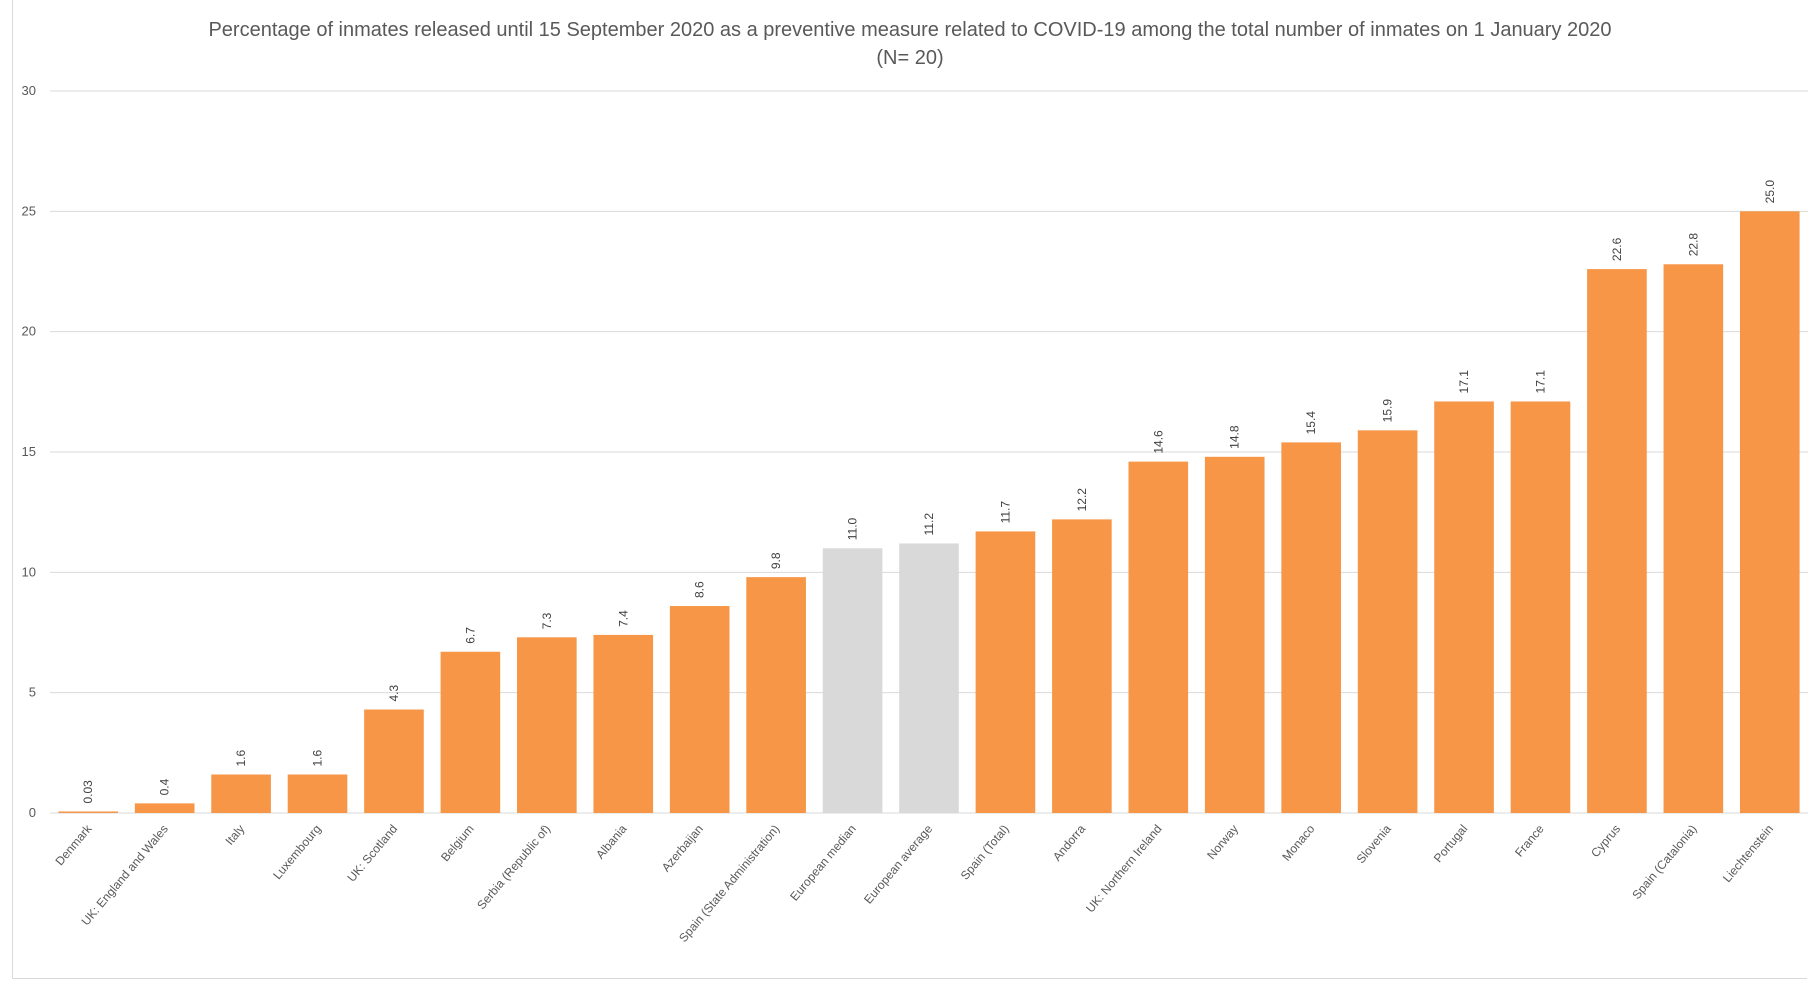 This screenshot has height=981, width=1820. Describe the element at coordinates (1617, 249) in the screenshot. I see `data-label: 22.6` at that location.